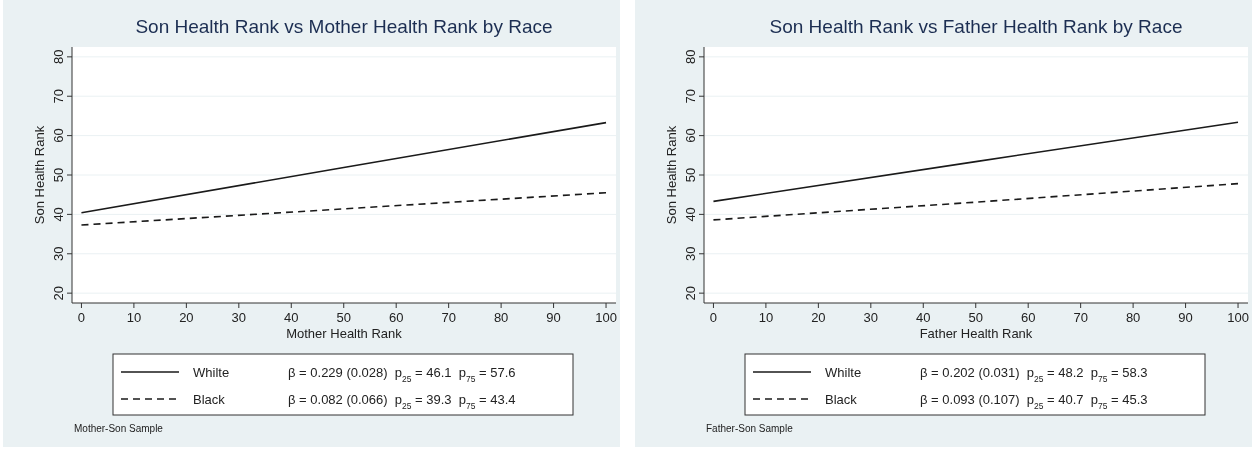  What do you see at coordinates (344, 26) in the screenshot?
I see `chart-title: Son Health Rank vs Mother Health Rank by Race` at bounding box center [344, 26].